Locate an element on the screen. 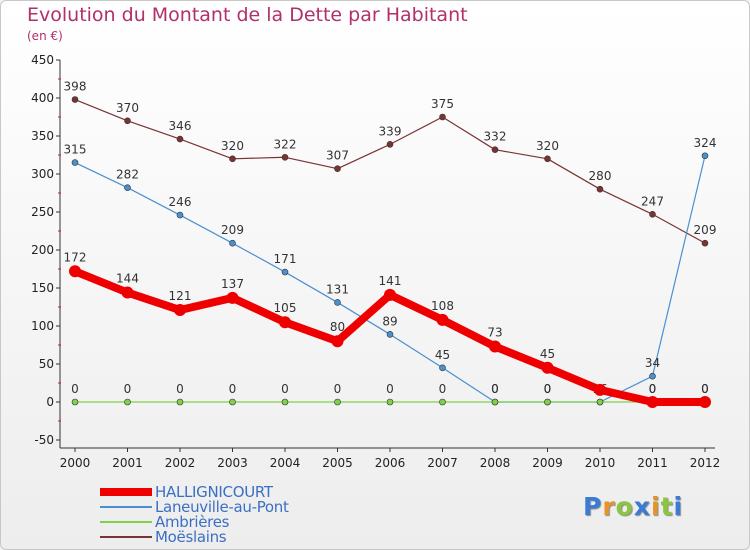  data-label-laneuville-au-pont: 131 is located at coordinates (337, 289).